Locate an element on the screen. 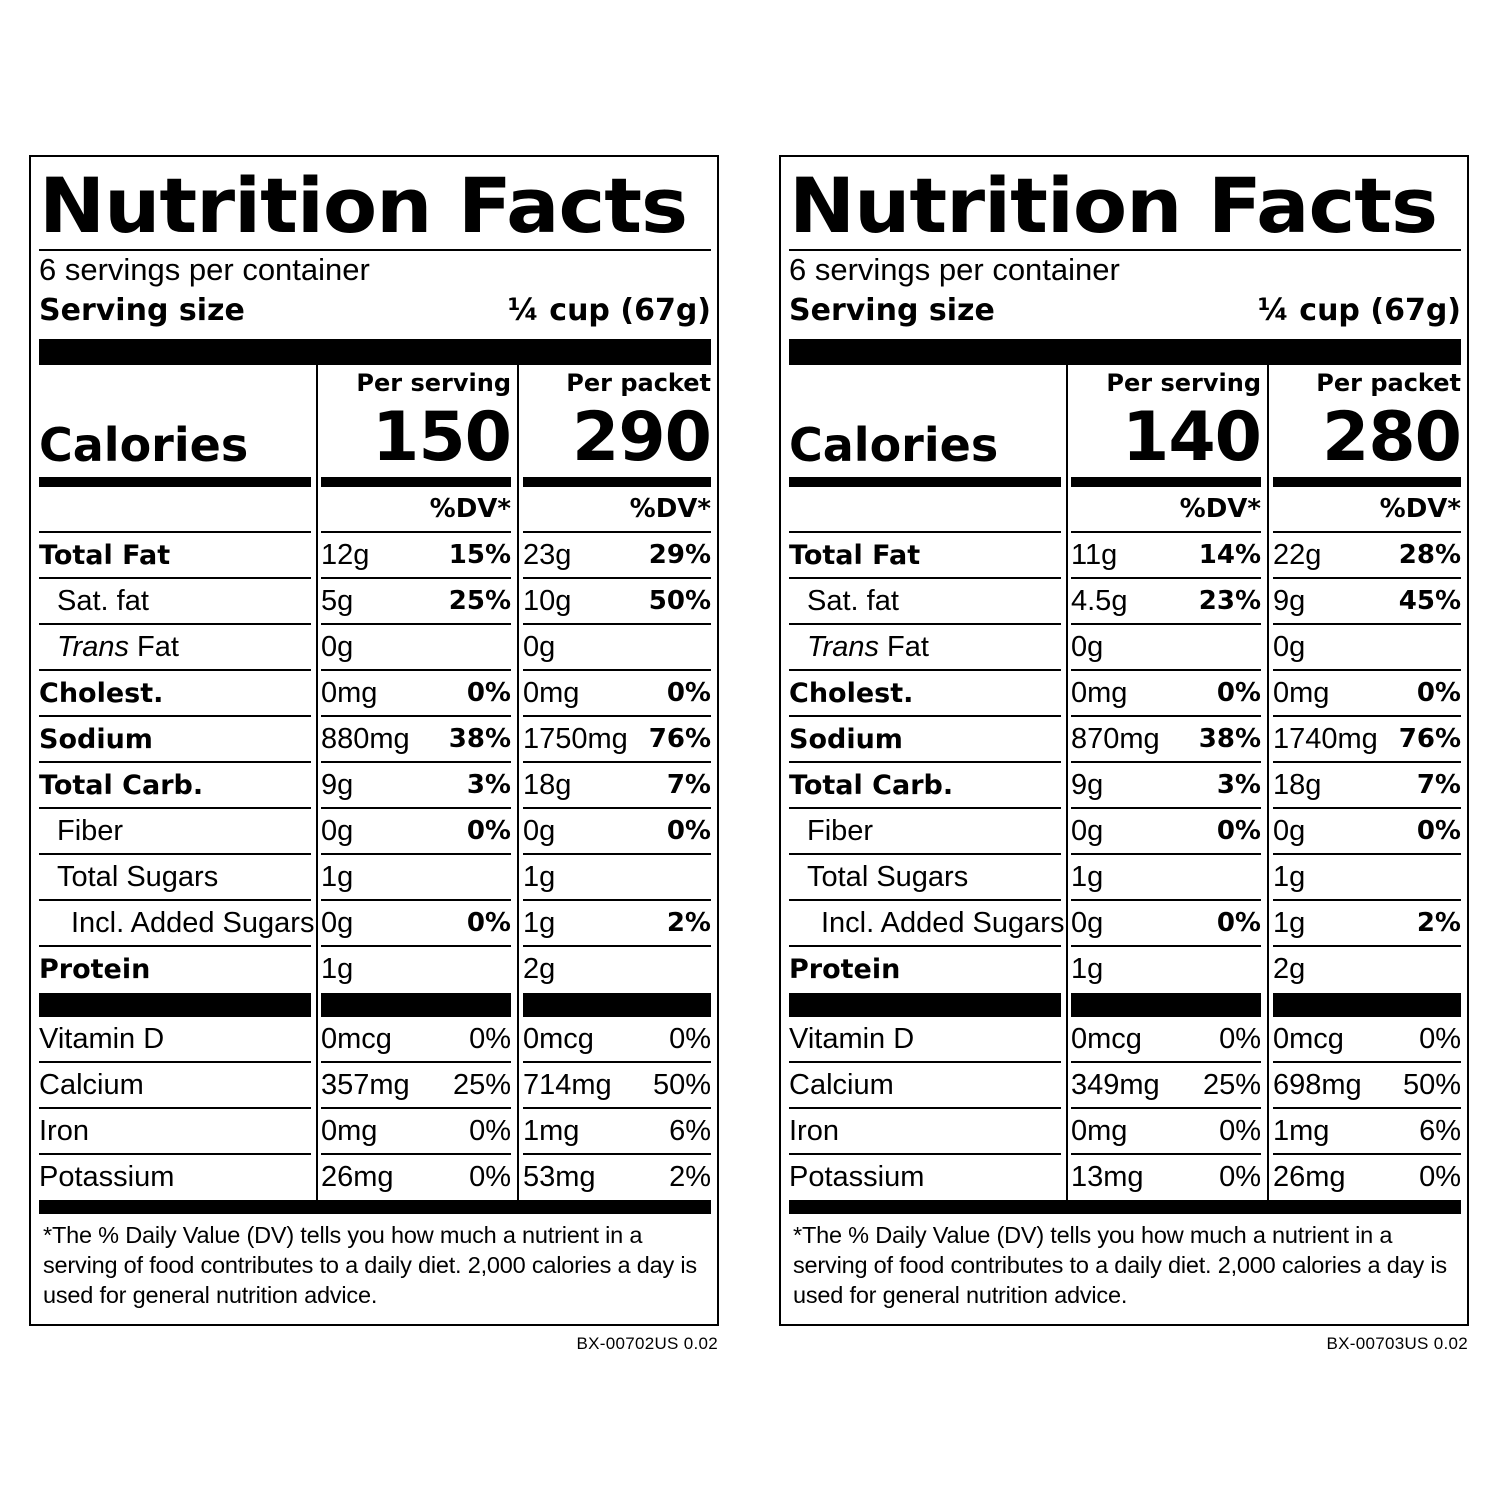  nutrient-name: Fiber is located at coordinates (840, 830).